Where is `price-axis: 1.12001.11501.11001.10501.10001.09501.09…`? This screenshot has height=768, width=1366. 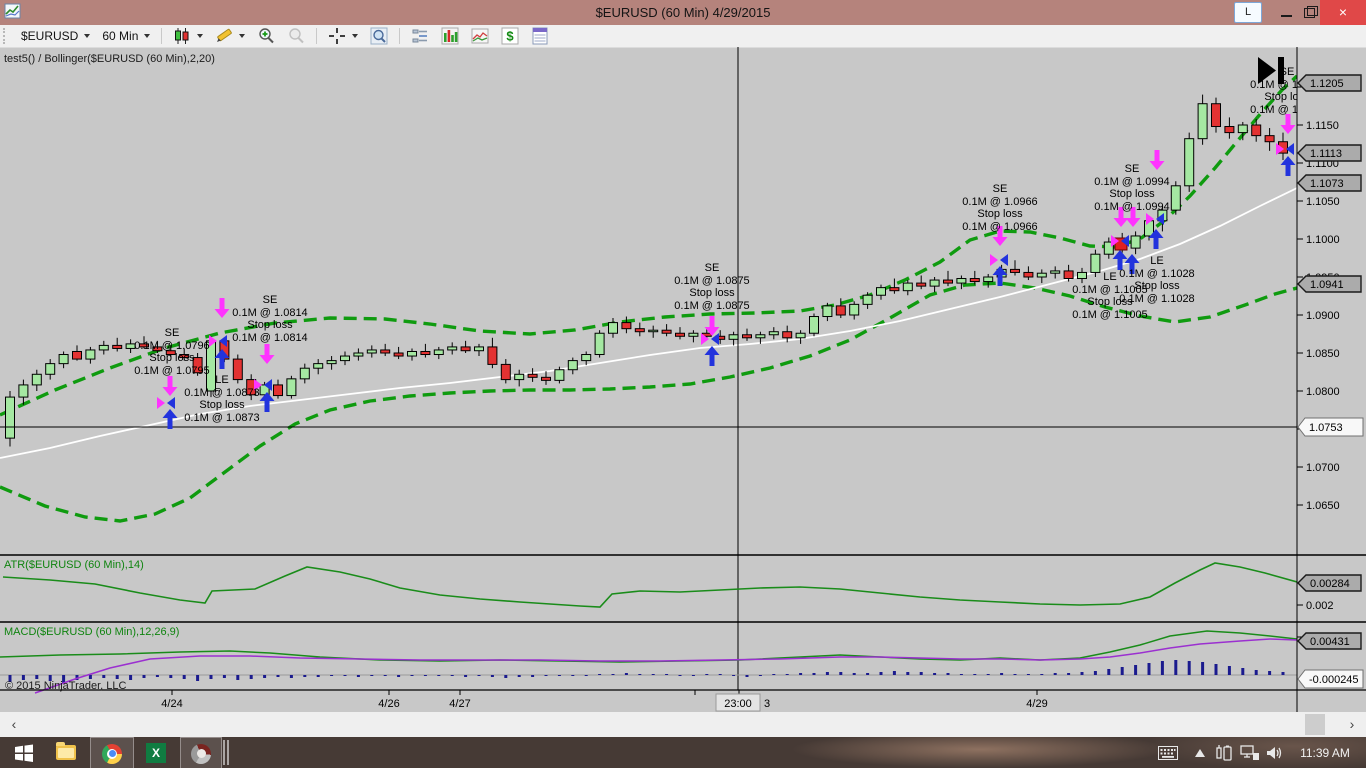
price-axis: 1.12001.11501.11001.10501.10001.09501.09… is located at coordinates (1330, 379).